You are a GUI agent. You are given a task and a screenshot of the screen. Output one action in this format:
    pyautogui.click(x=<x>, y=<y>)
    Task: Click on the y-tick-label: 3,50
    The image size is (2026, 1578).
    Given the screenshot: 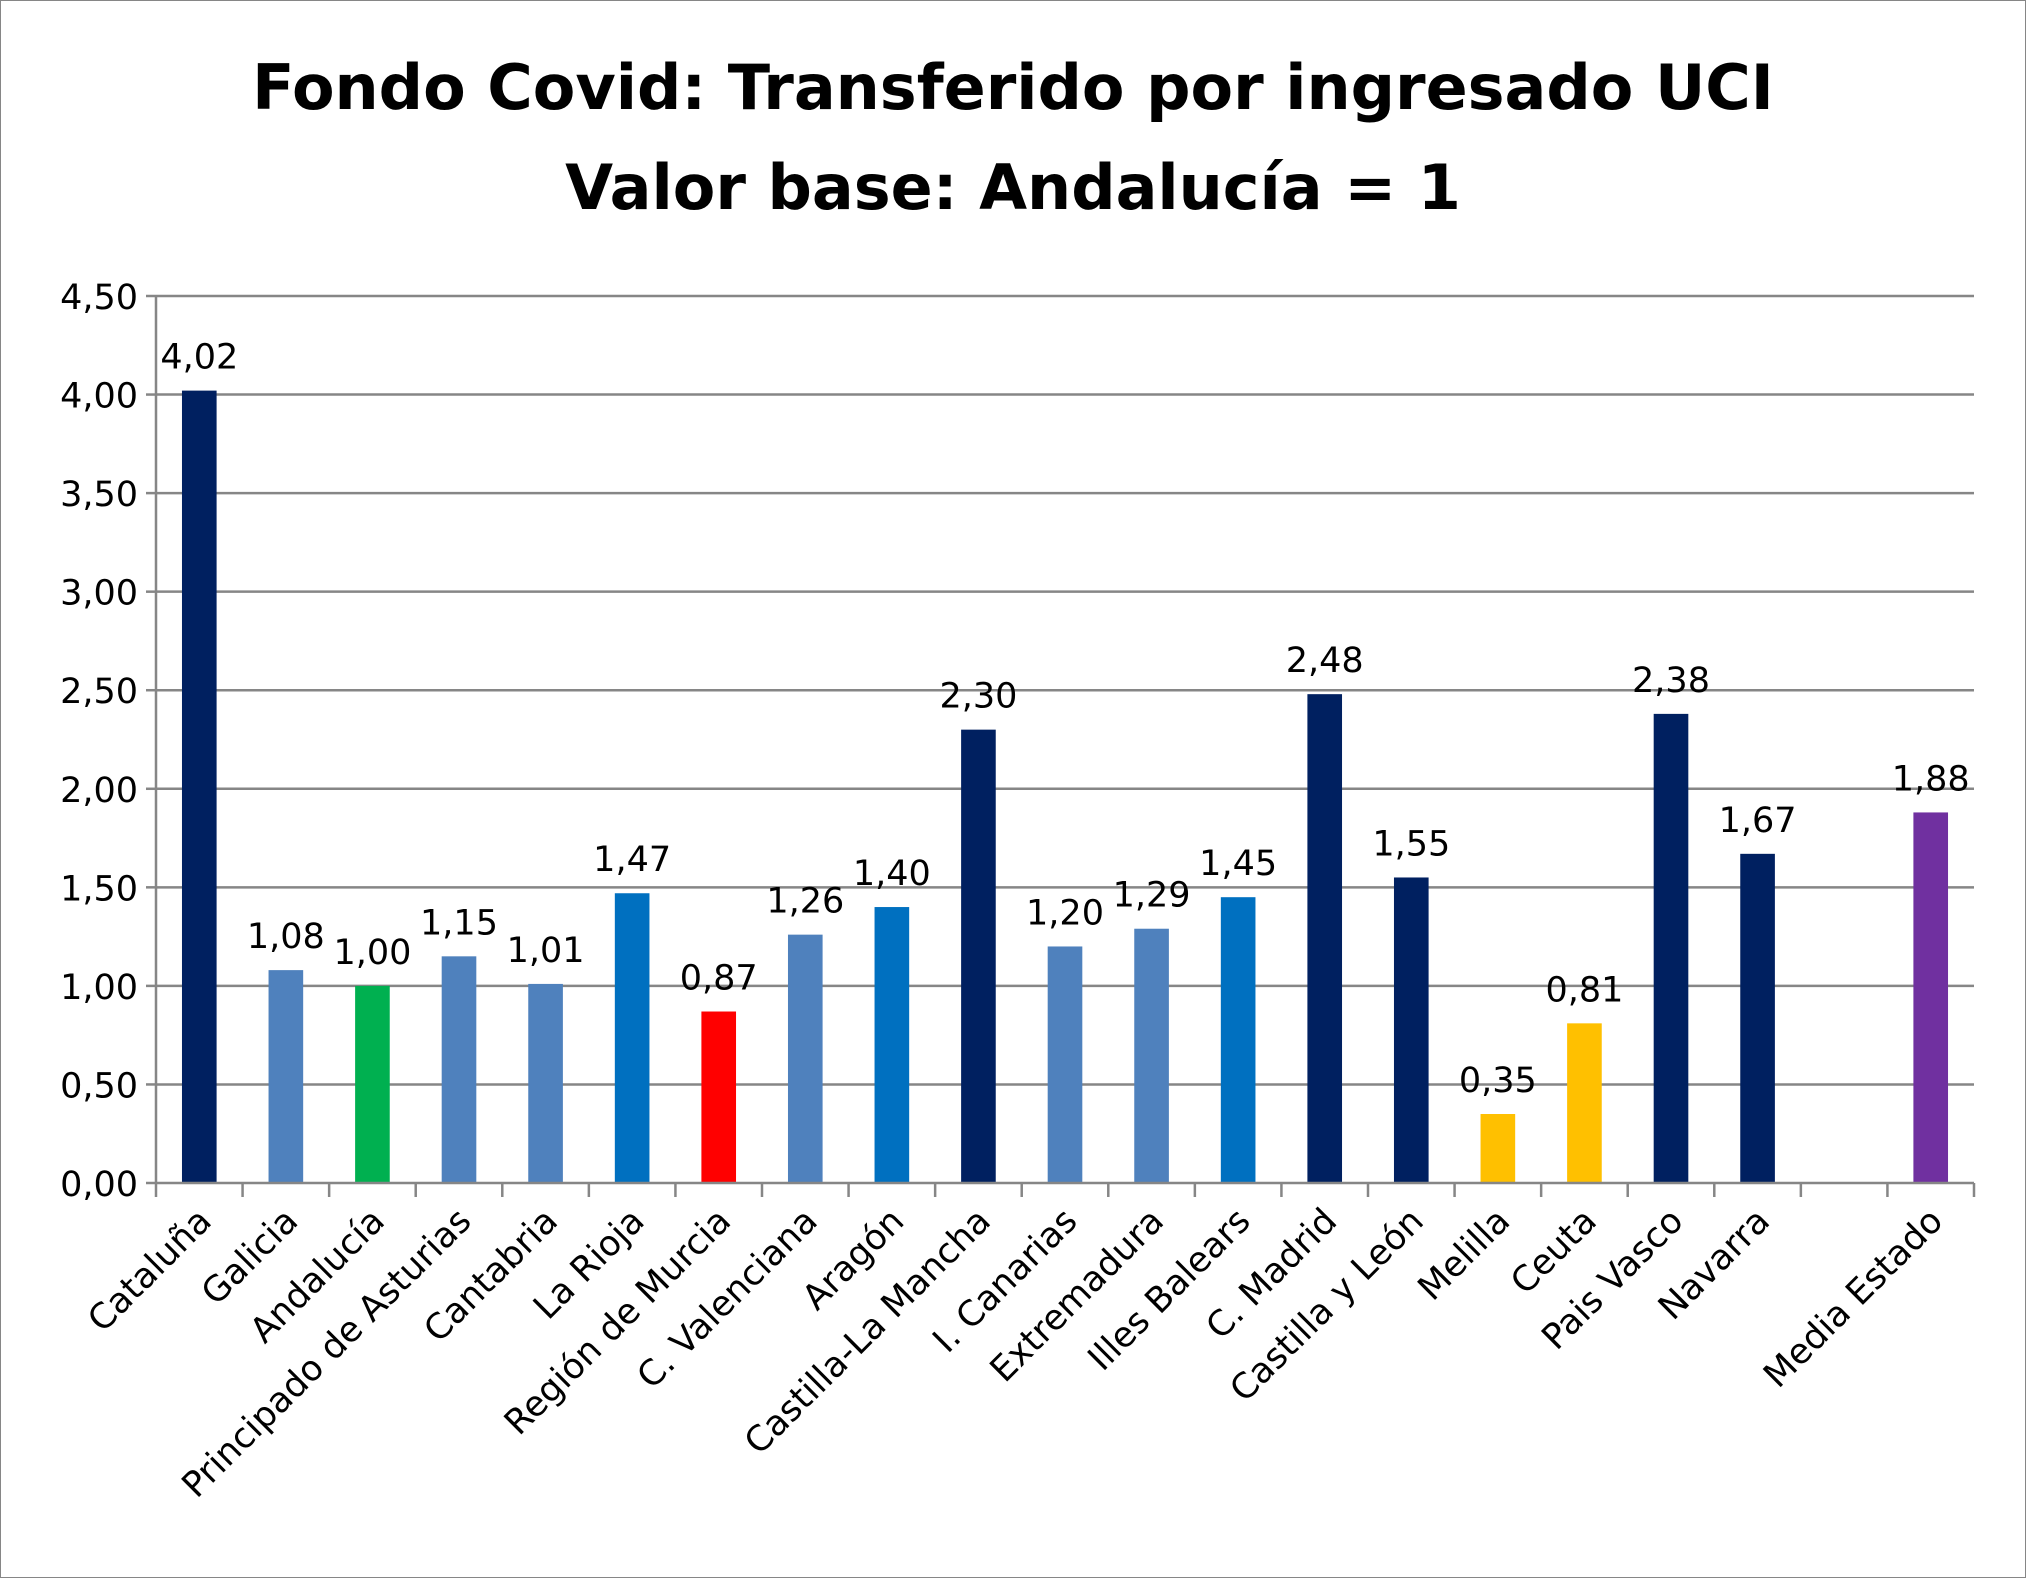 What is the action you would take?
    pyautogui.click(x=99, y=495)
    